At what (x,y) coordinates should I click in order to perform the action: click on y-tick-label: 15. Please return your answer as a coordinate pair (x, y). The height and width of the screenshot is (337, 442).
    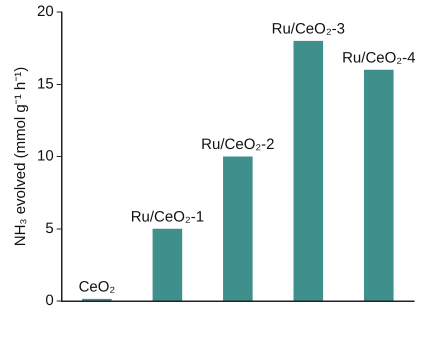
    Looking at the image, I should click on (45, 83).